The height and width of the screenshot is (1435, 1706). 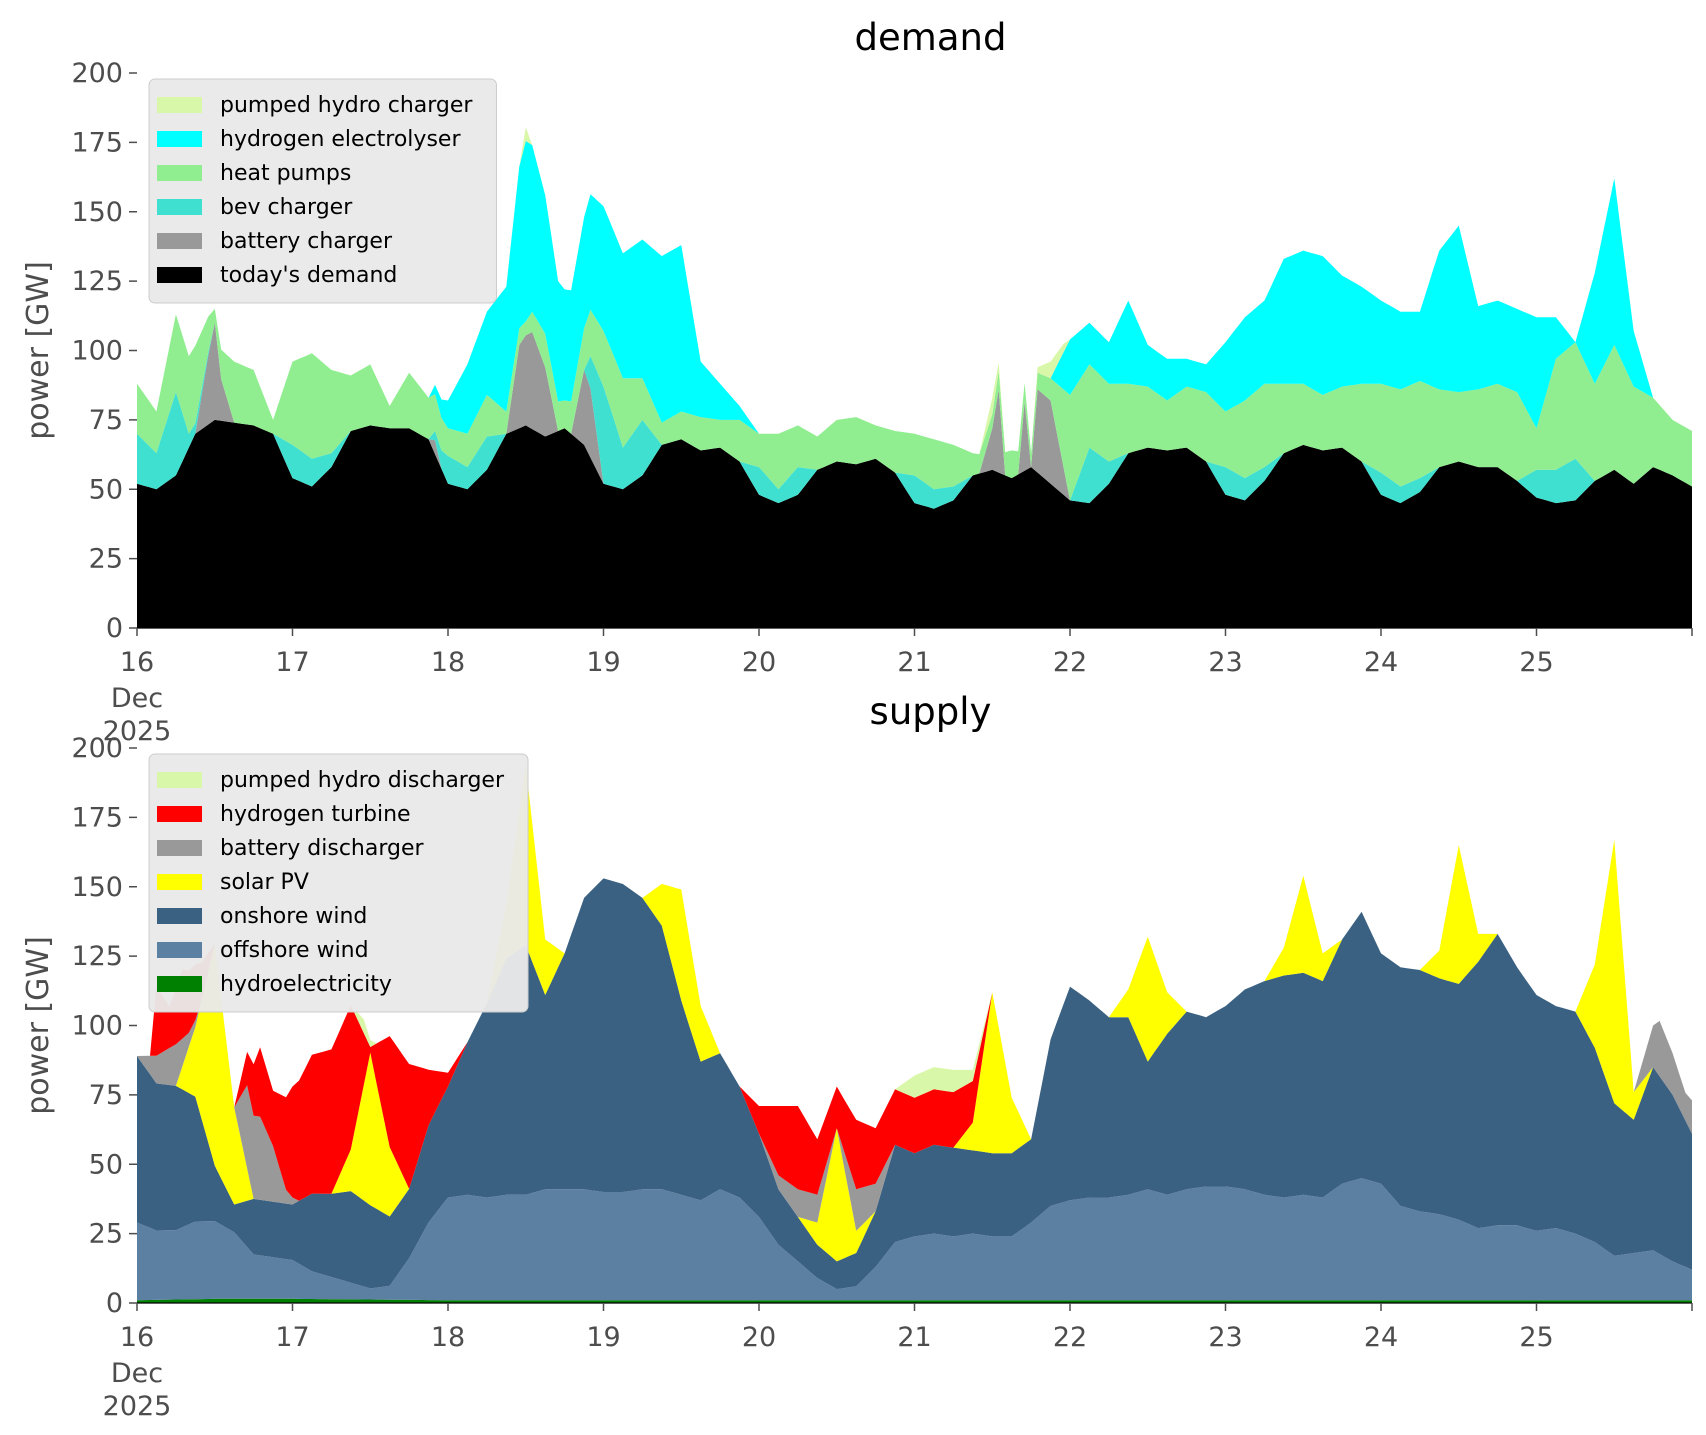 What do you see at coordinates (137, 1406) in the screenshot?
I see `chart-1-x-tick-sublabel: 2025` at bounding box center [137, 1406].